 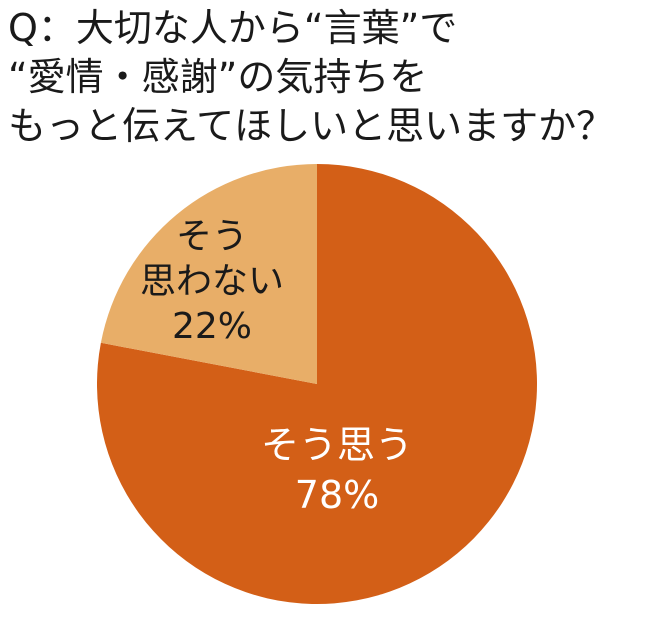 What do you see at coordinates (311, 126) in the screenshot?
I see `title-line-3: もっと伝えてほしいと思いますか？` at bounding box center [311, 126].